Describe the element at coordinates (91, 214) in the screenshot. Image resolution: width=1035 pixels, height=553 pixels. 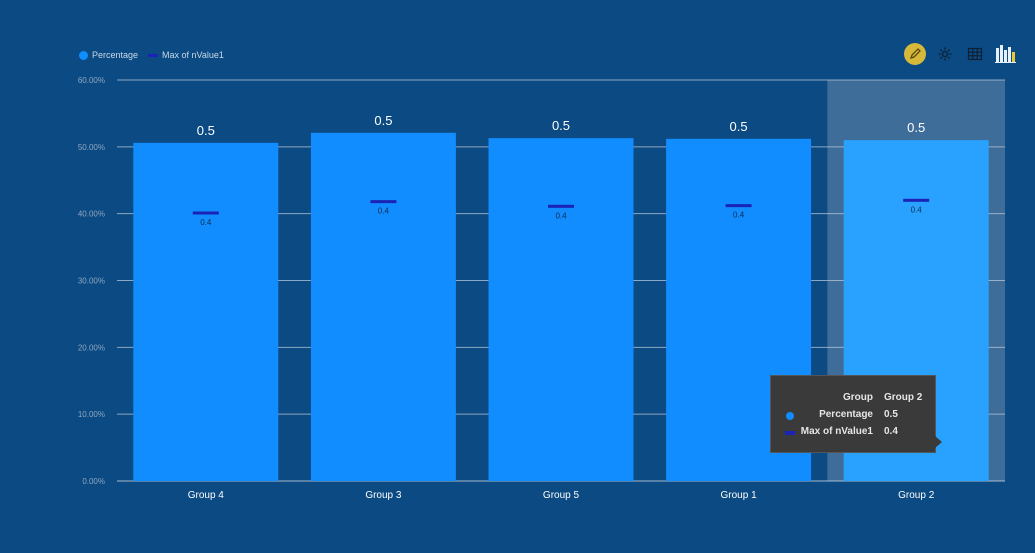
I see `y-tick-label: 40.00%` at that location.